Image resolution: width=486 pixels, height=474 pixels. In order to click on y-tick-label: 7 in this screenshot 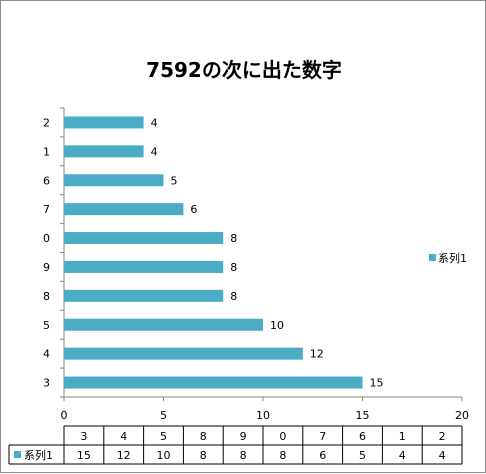, I will do `click(46, 209)`.